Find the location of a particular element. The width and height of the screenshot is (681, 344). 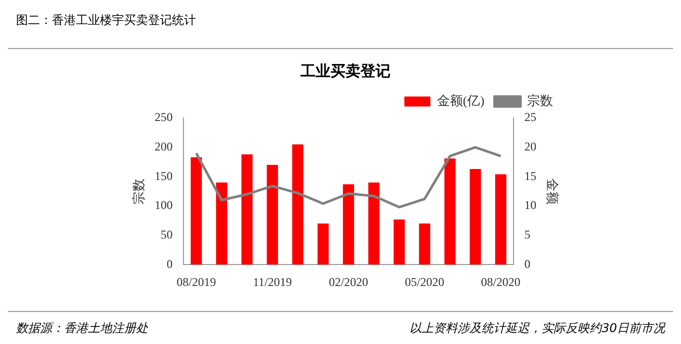

y-tick-label: 100 is located at coordinates (163, 205).